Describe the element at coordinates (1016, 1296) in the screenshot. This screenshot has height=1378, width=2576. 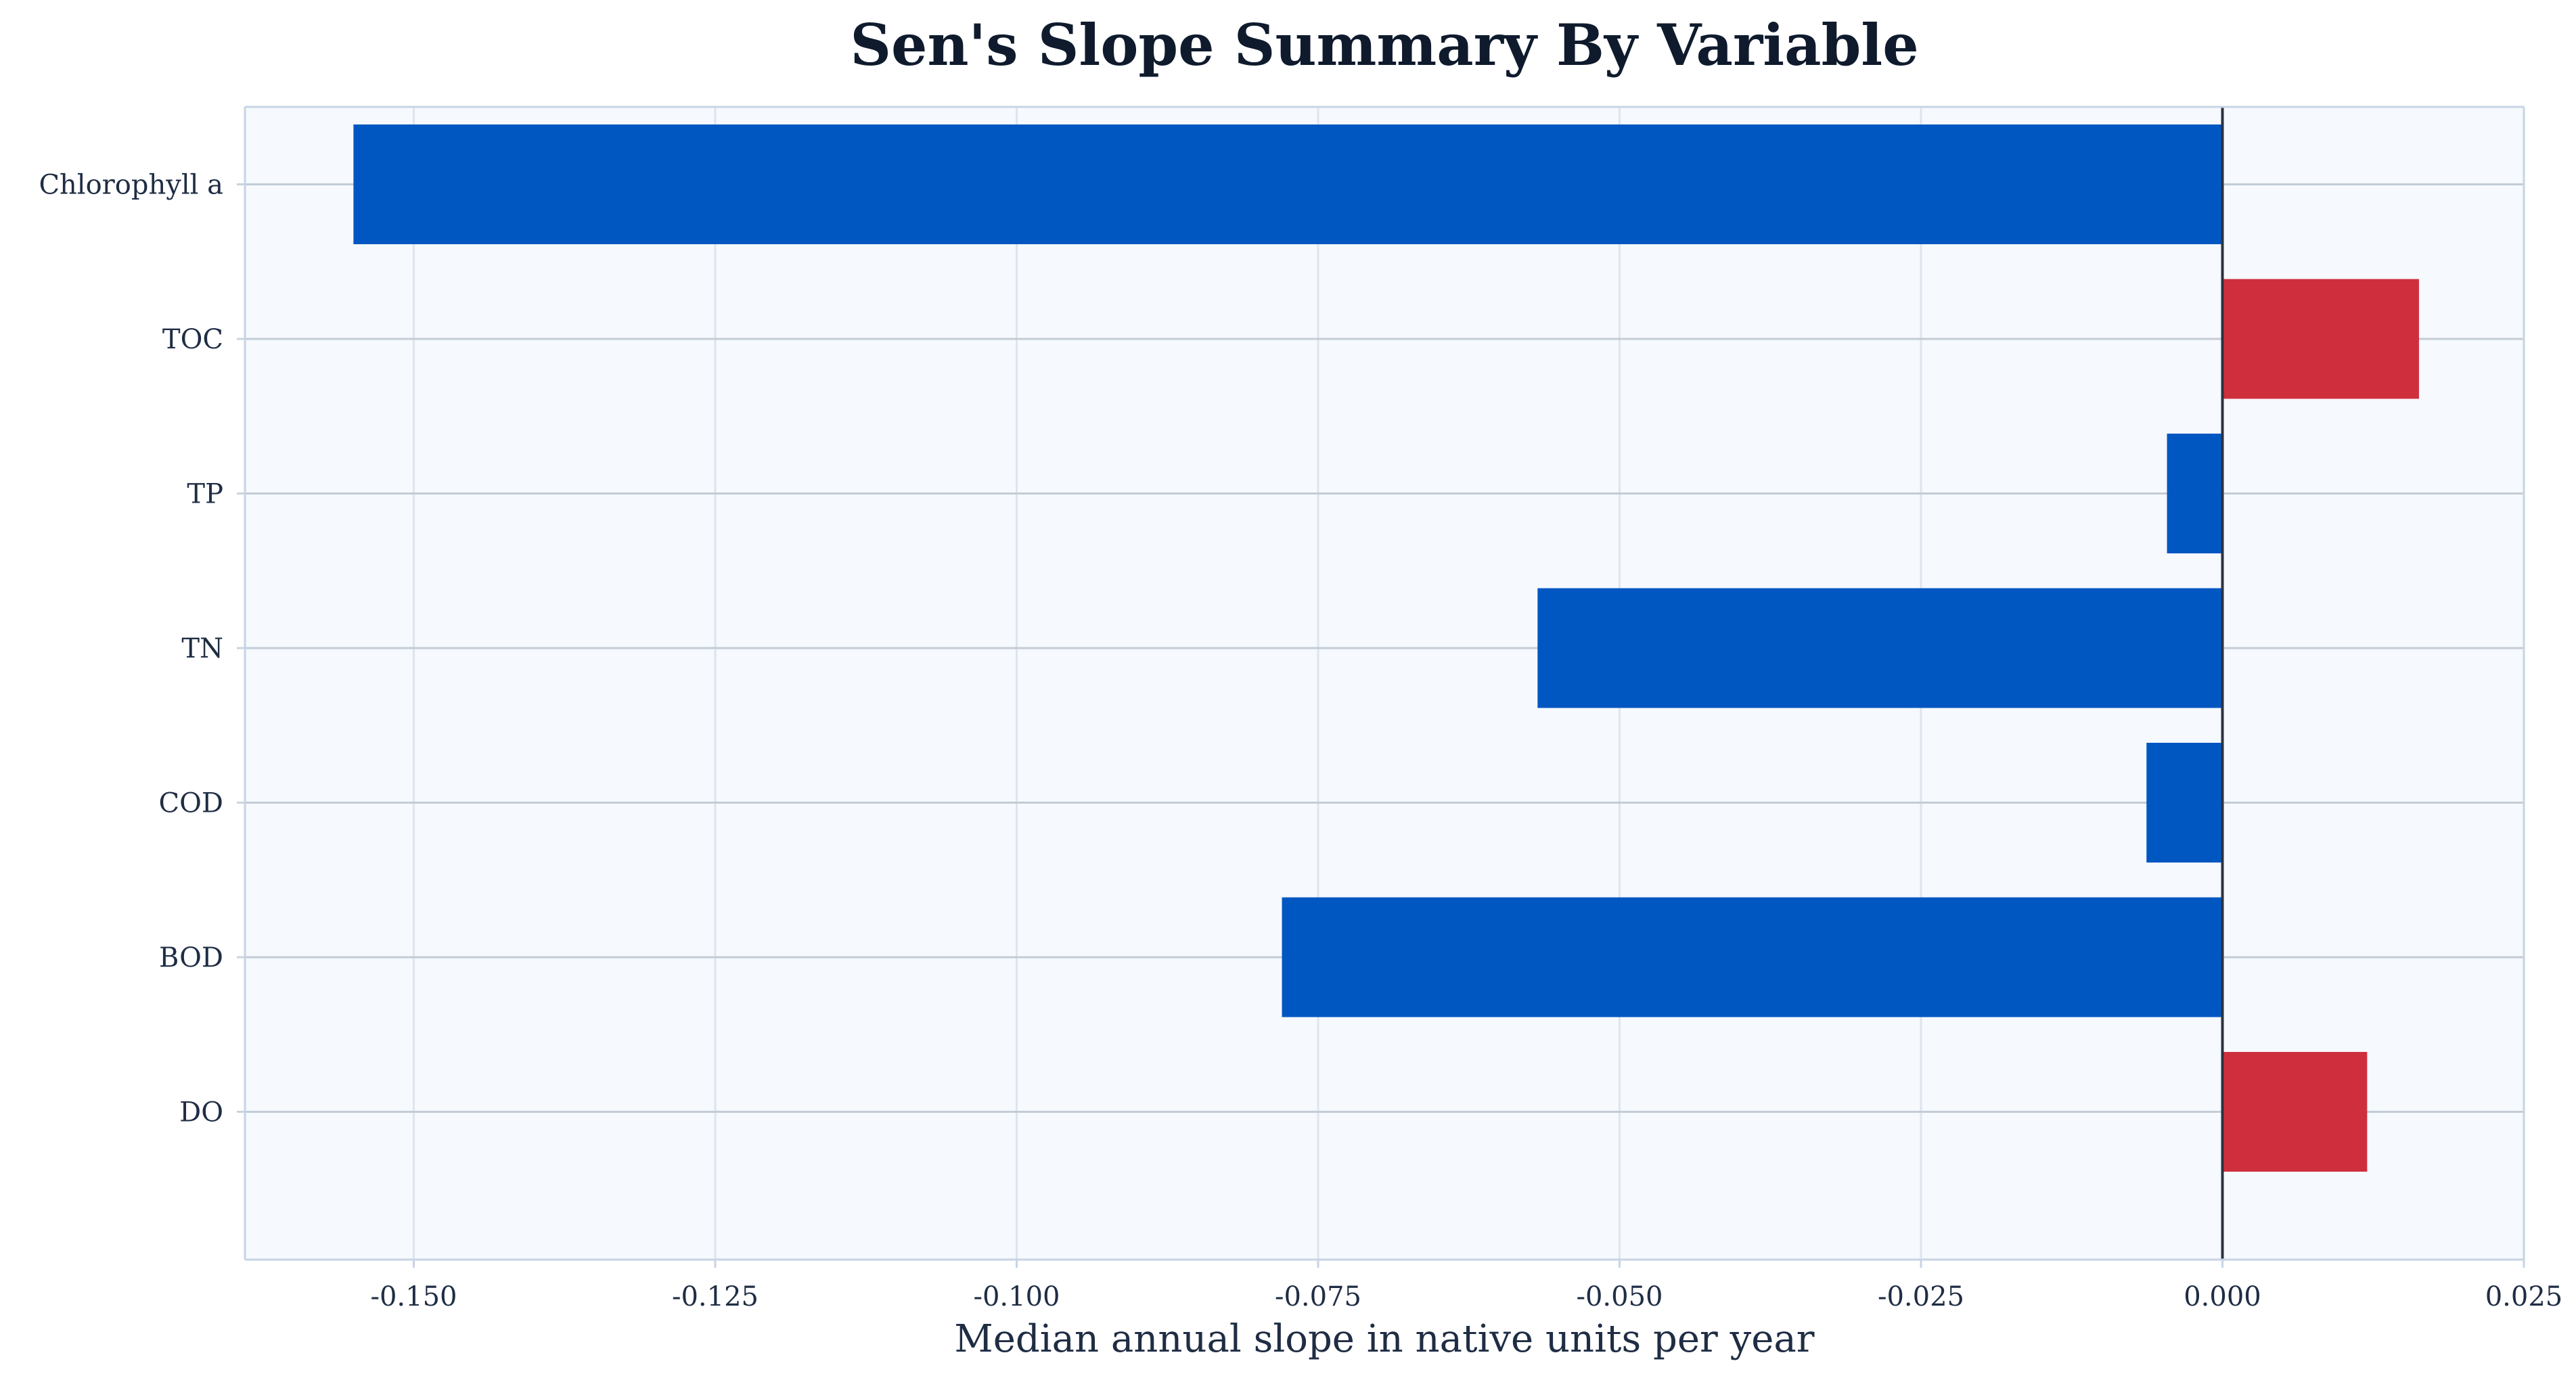
I see `x-tick-label: -0.100` at that location.